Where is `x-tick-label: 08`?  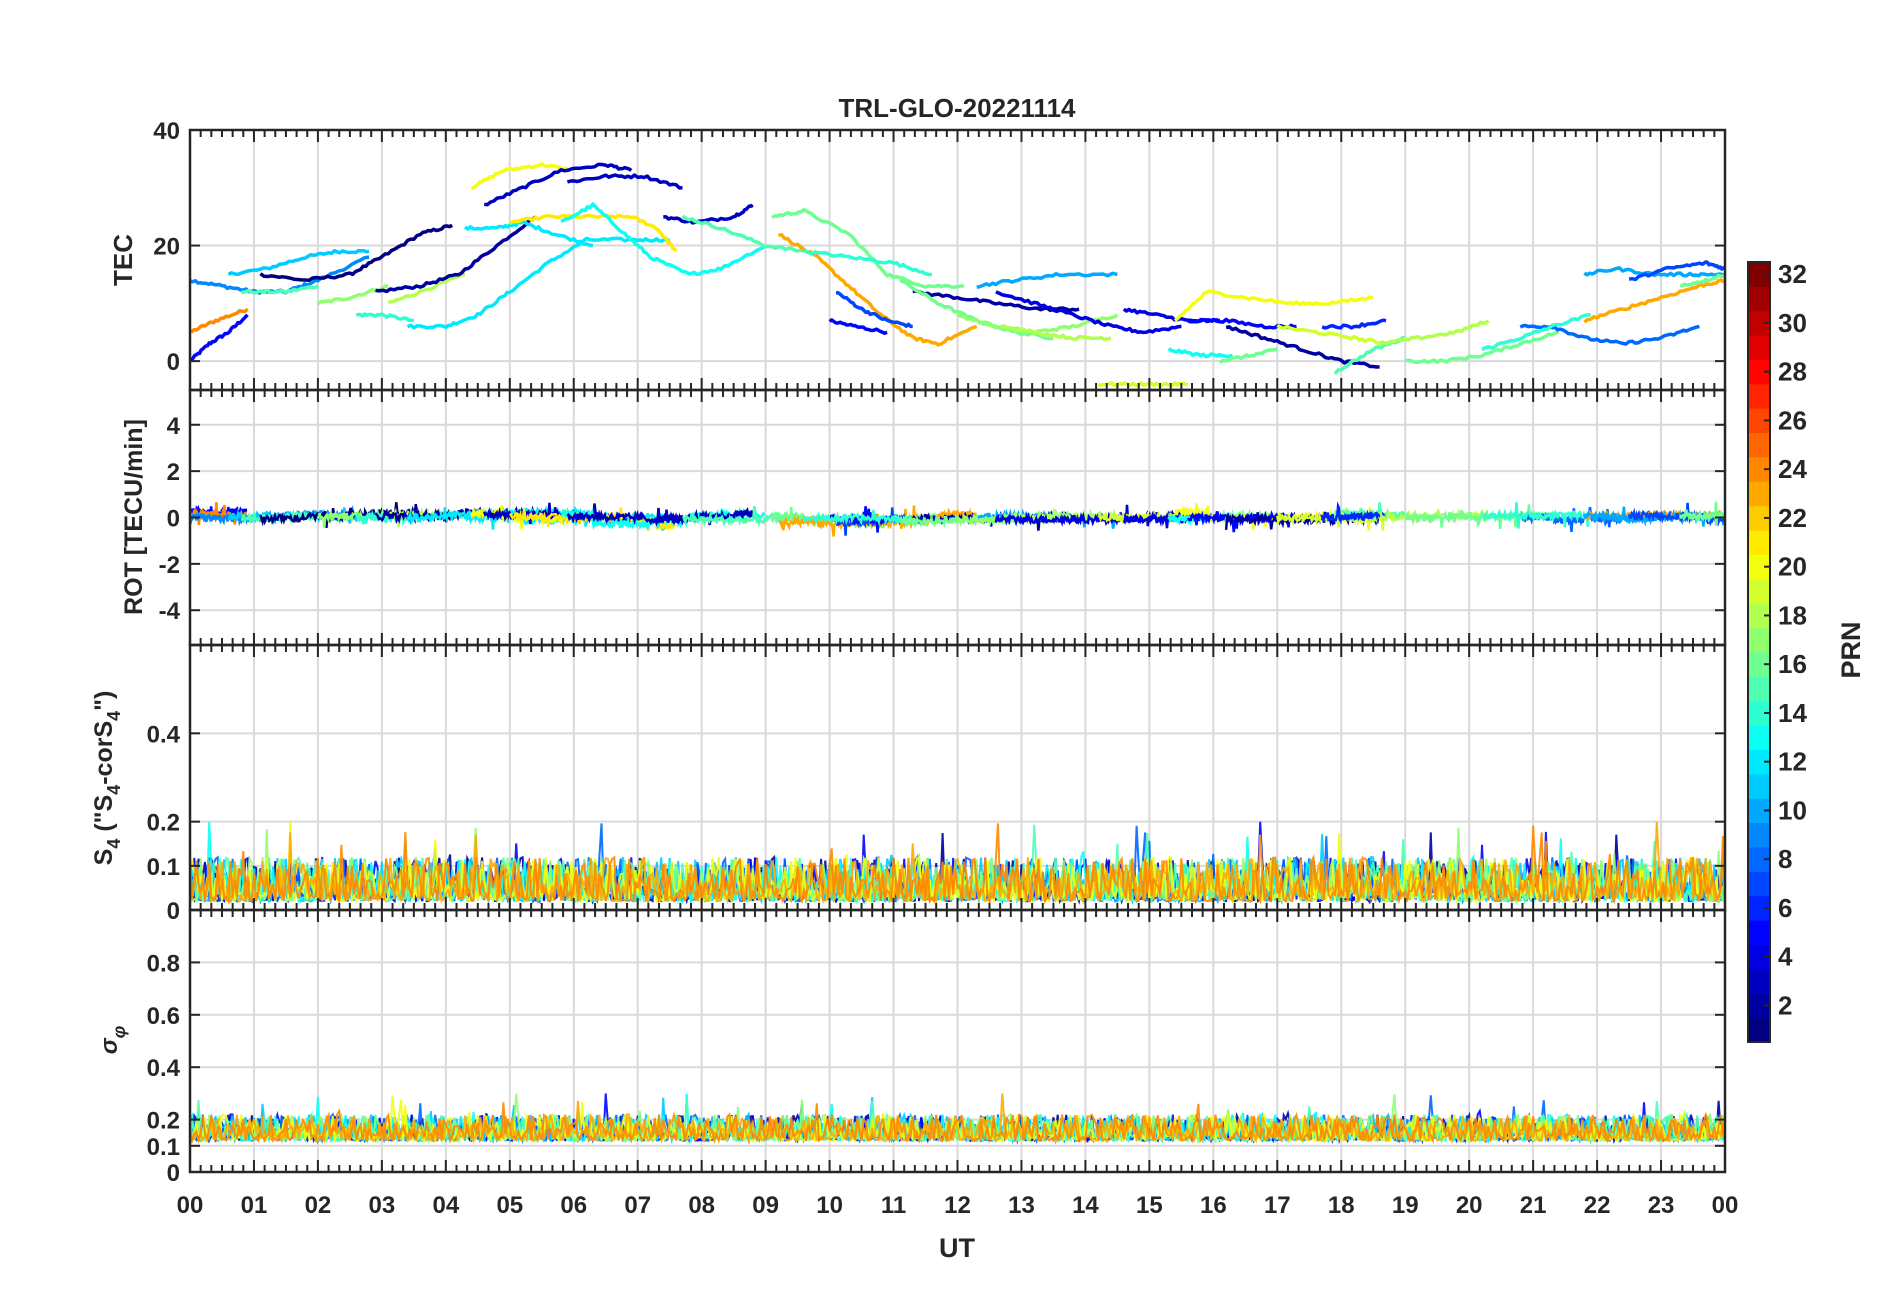
x-tick-label: 08 is located at coordinates (701, 1205).